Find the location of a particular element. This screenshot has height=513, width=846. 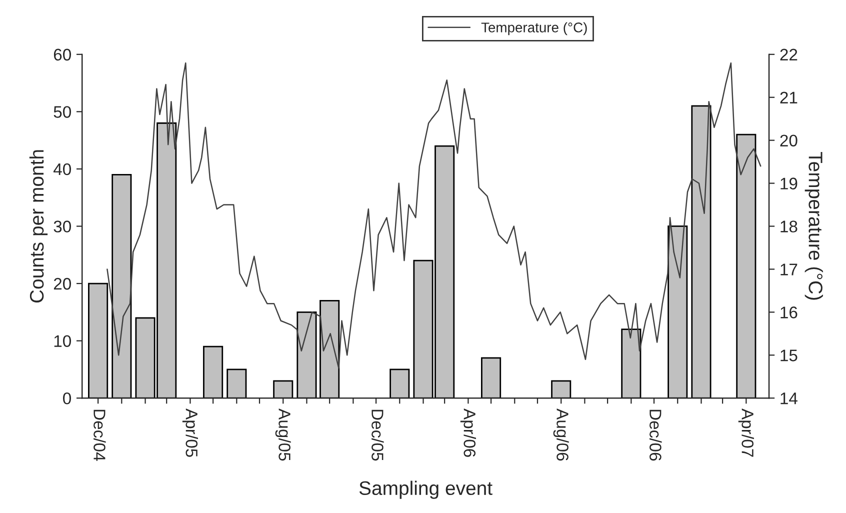

x-axis-title: Sampling event is located at coordinates (425, 489).